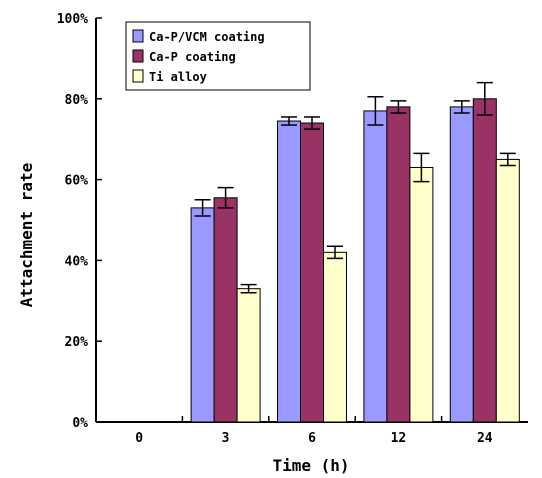 This screenshot has width=542, height=478. Describe the element at coordinates (226, 438) in the screenshot. I see `x-tick-label: 3` at that location.